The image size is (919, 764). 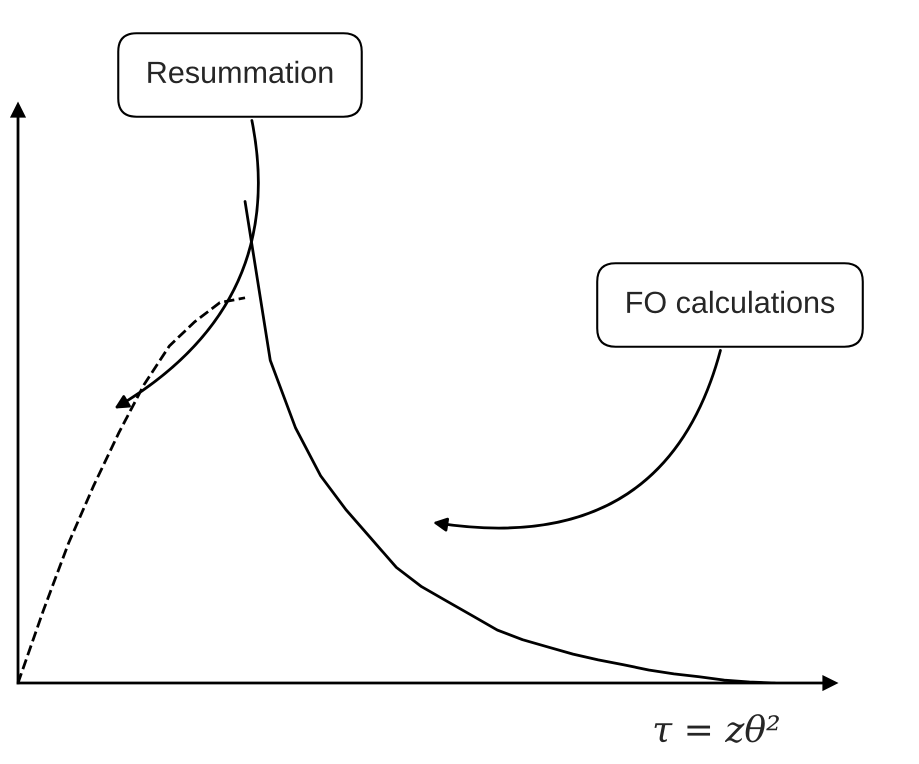 What do you see at coordinates (240, 72) in the screenshot?
I see `text: Resummation` at bounding box center [240, 72].